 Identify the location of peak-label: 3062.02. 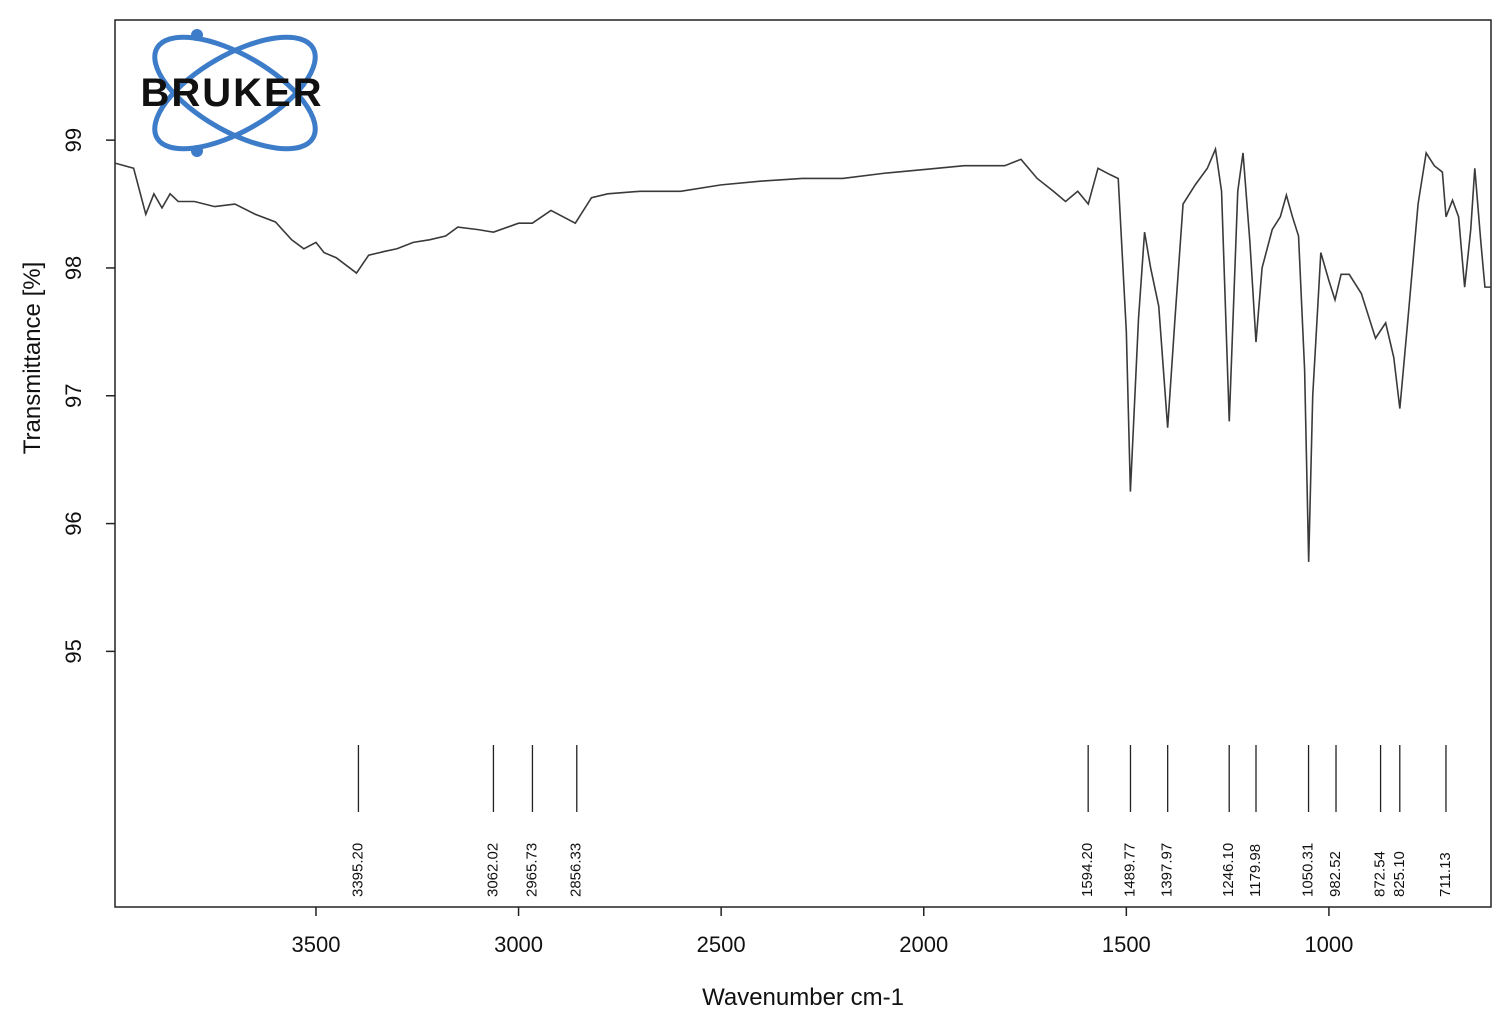
(492, 870).